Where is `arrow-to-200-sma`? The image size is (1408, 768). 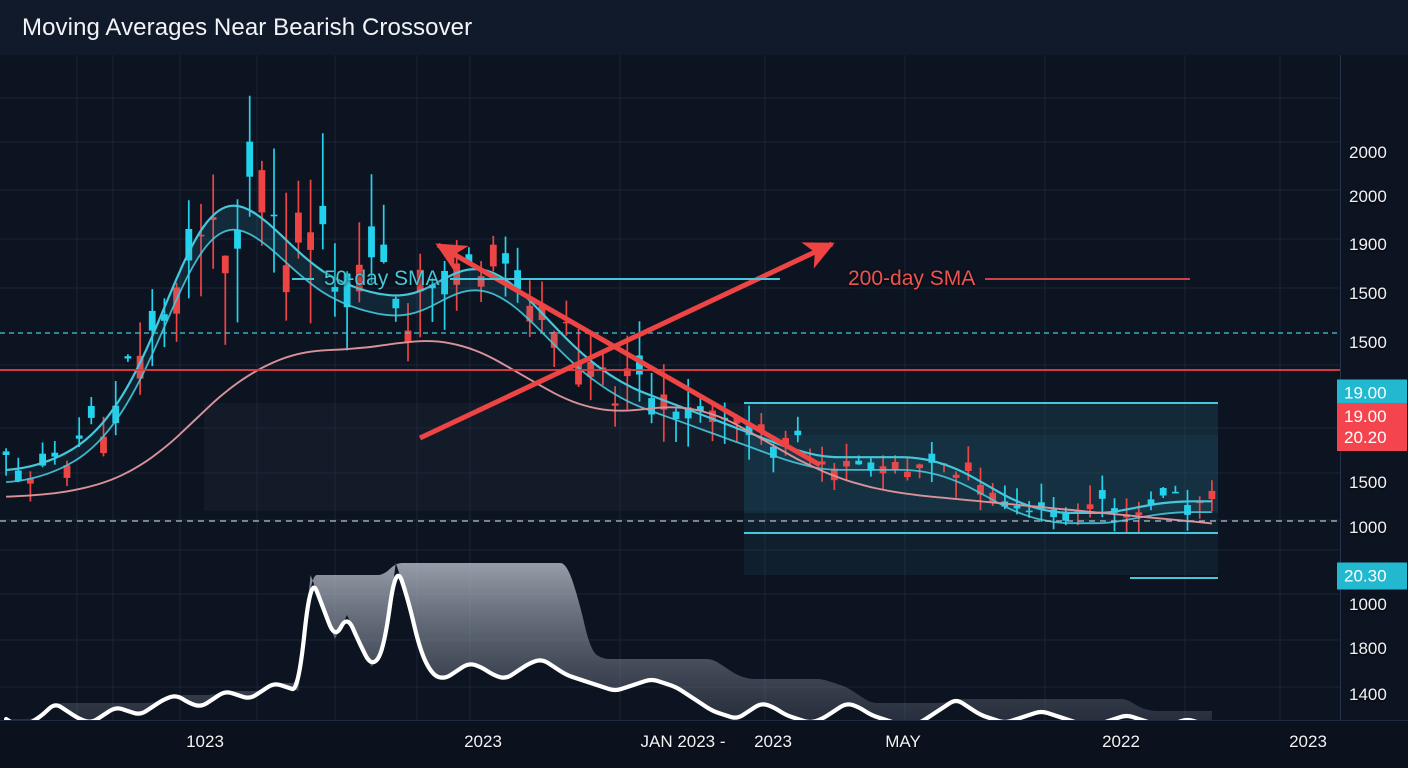
arrow-to-200-sma is located at coordinates (626, 341).